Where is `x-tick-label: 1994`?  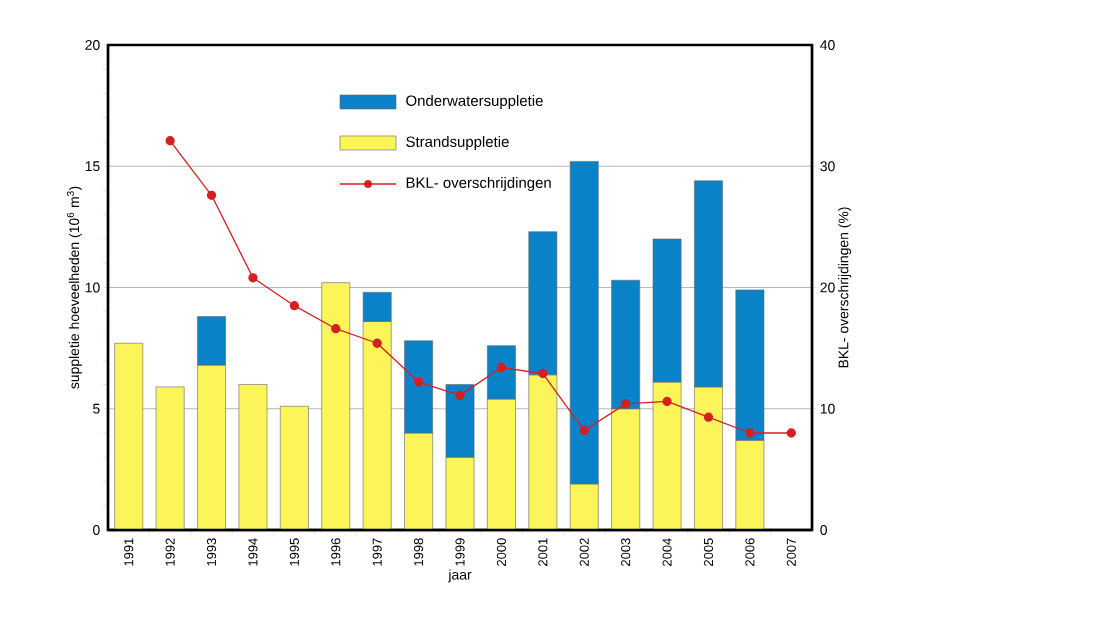 x-tick-label: 1994 is located at coordinates (253, 552).